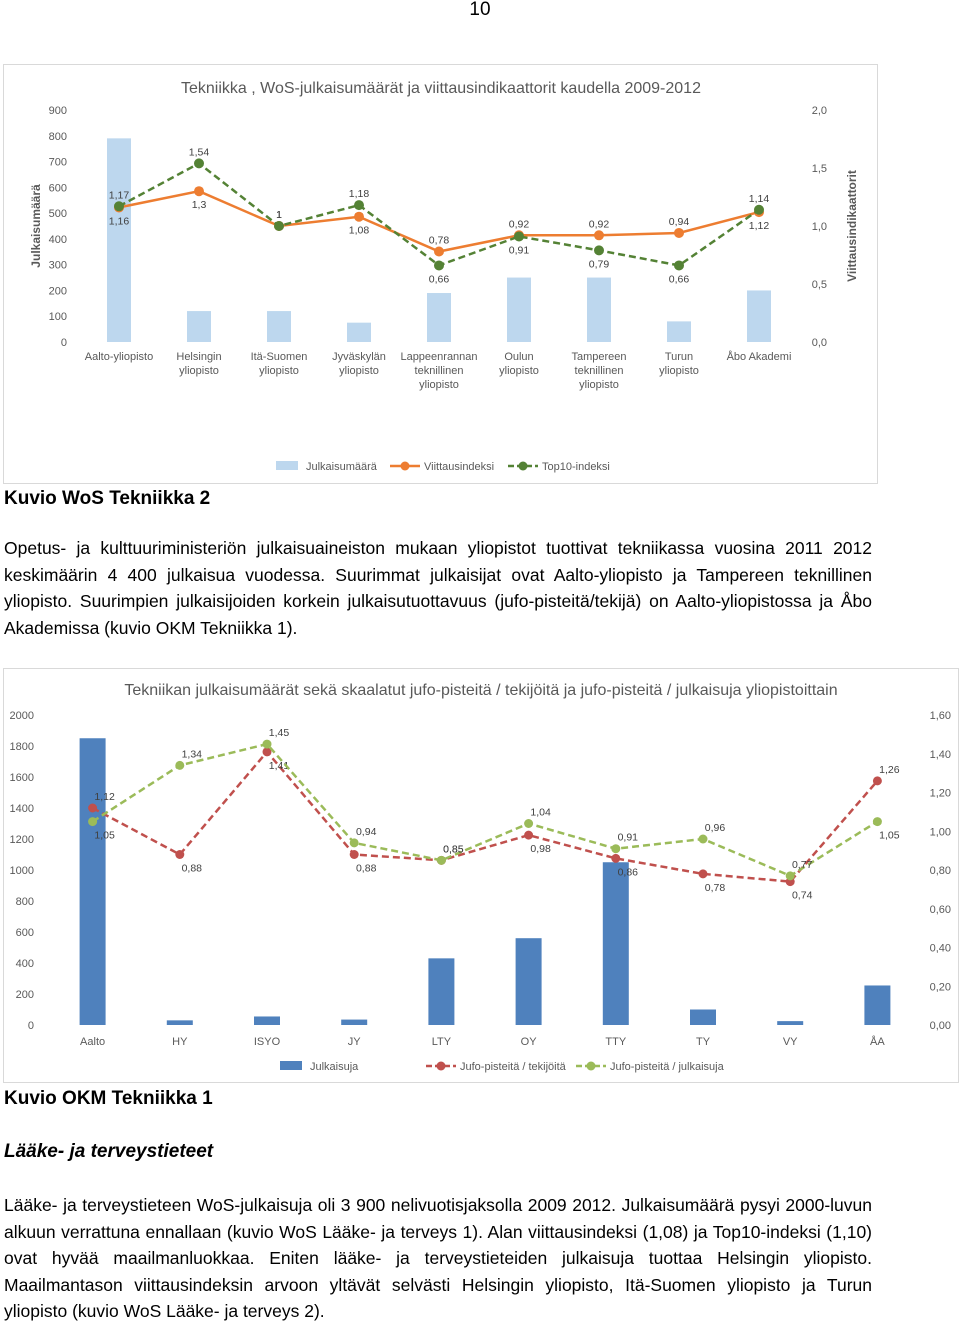  What do you see at coordinates (192, 754) in the screenshot?
I see `data-label: 1,34` at bounding box center [192, 754].